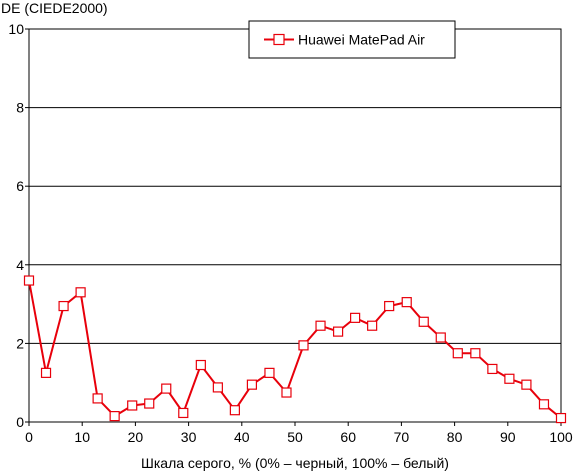 Image resolution: width=573 pixels, height=472 pixels. Describe the element at coordinates (20, 265) in the screenshot. I see `y-tick-label: 4` at that location.